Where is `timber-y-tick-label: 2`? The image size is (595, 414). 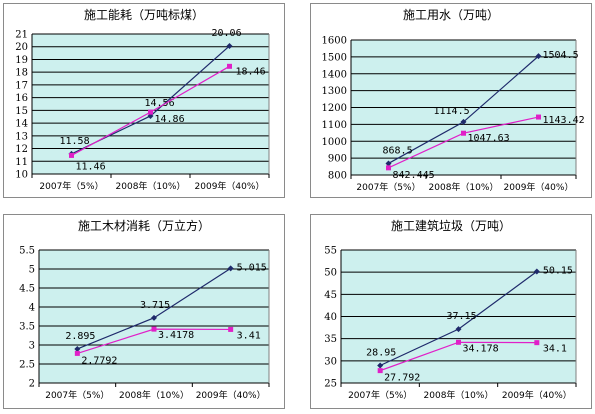
timber-y-tick-label: 2 is located at coordinates (32, 384).